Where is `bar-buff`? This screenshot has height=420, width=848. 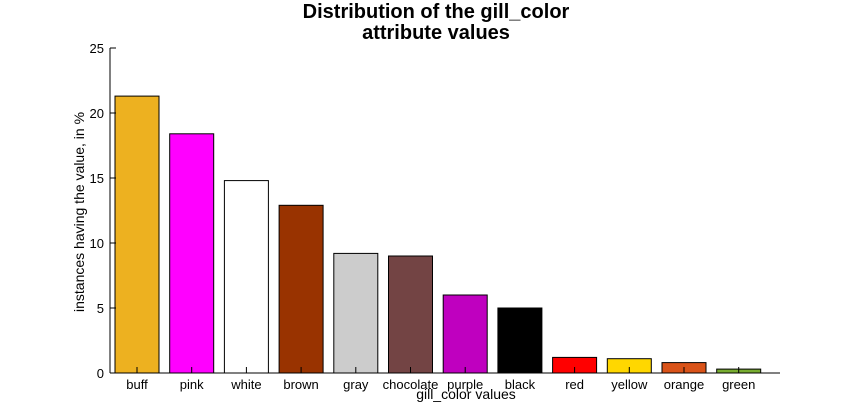 bar-buff is located at coordinates (137, 234).